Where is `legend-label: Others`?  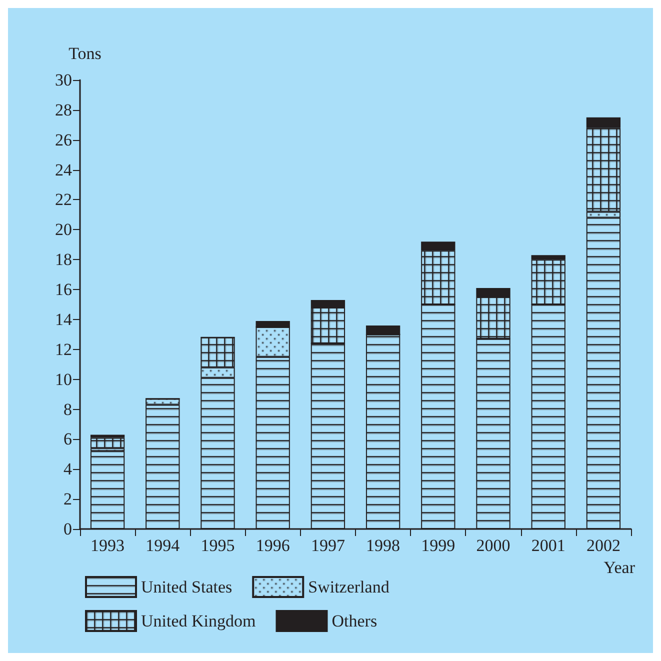
legend-label: Others is located at coordinates (355, 621).